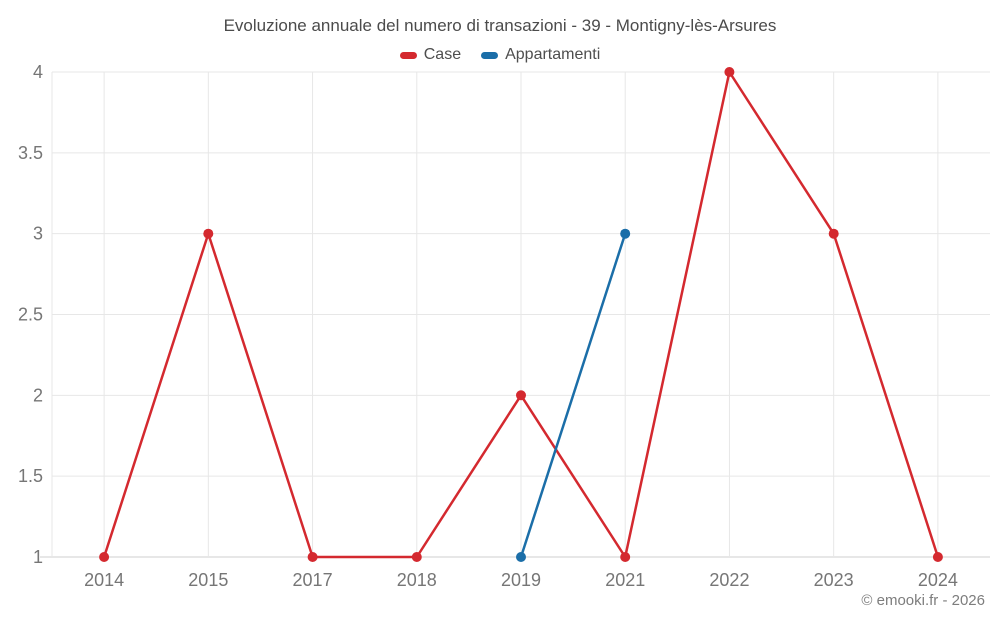 The width and height of the screenshot is (1000, 625). I want to click on y-tick-label: 3, so click(38, 234).